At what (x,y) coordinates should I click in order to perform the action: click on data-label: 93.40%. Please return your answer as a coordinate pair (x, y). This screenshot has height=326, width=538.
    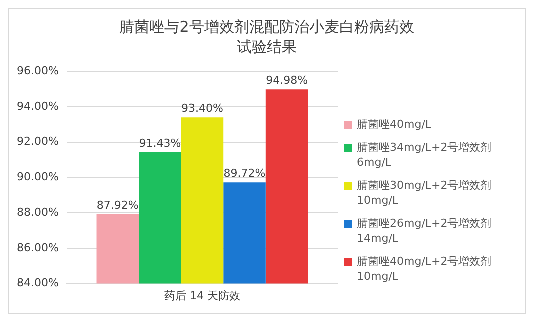
    Looking at the image, I should click on (202, 108).